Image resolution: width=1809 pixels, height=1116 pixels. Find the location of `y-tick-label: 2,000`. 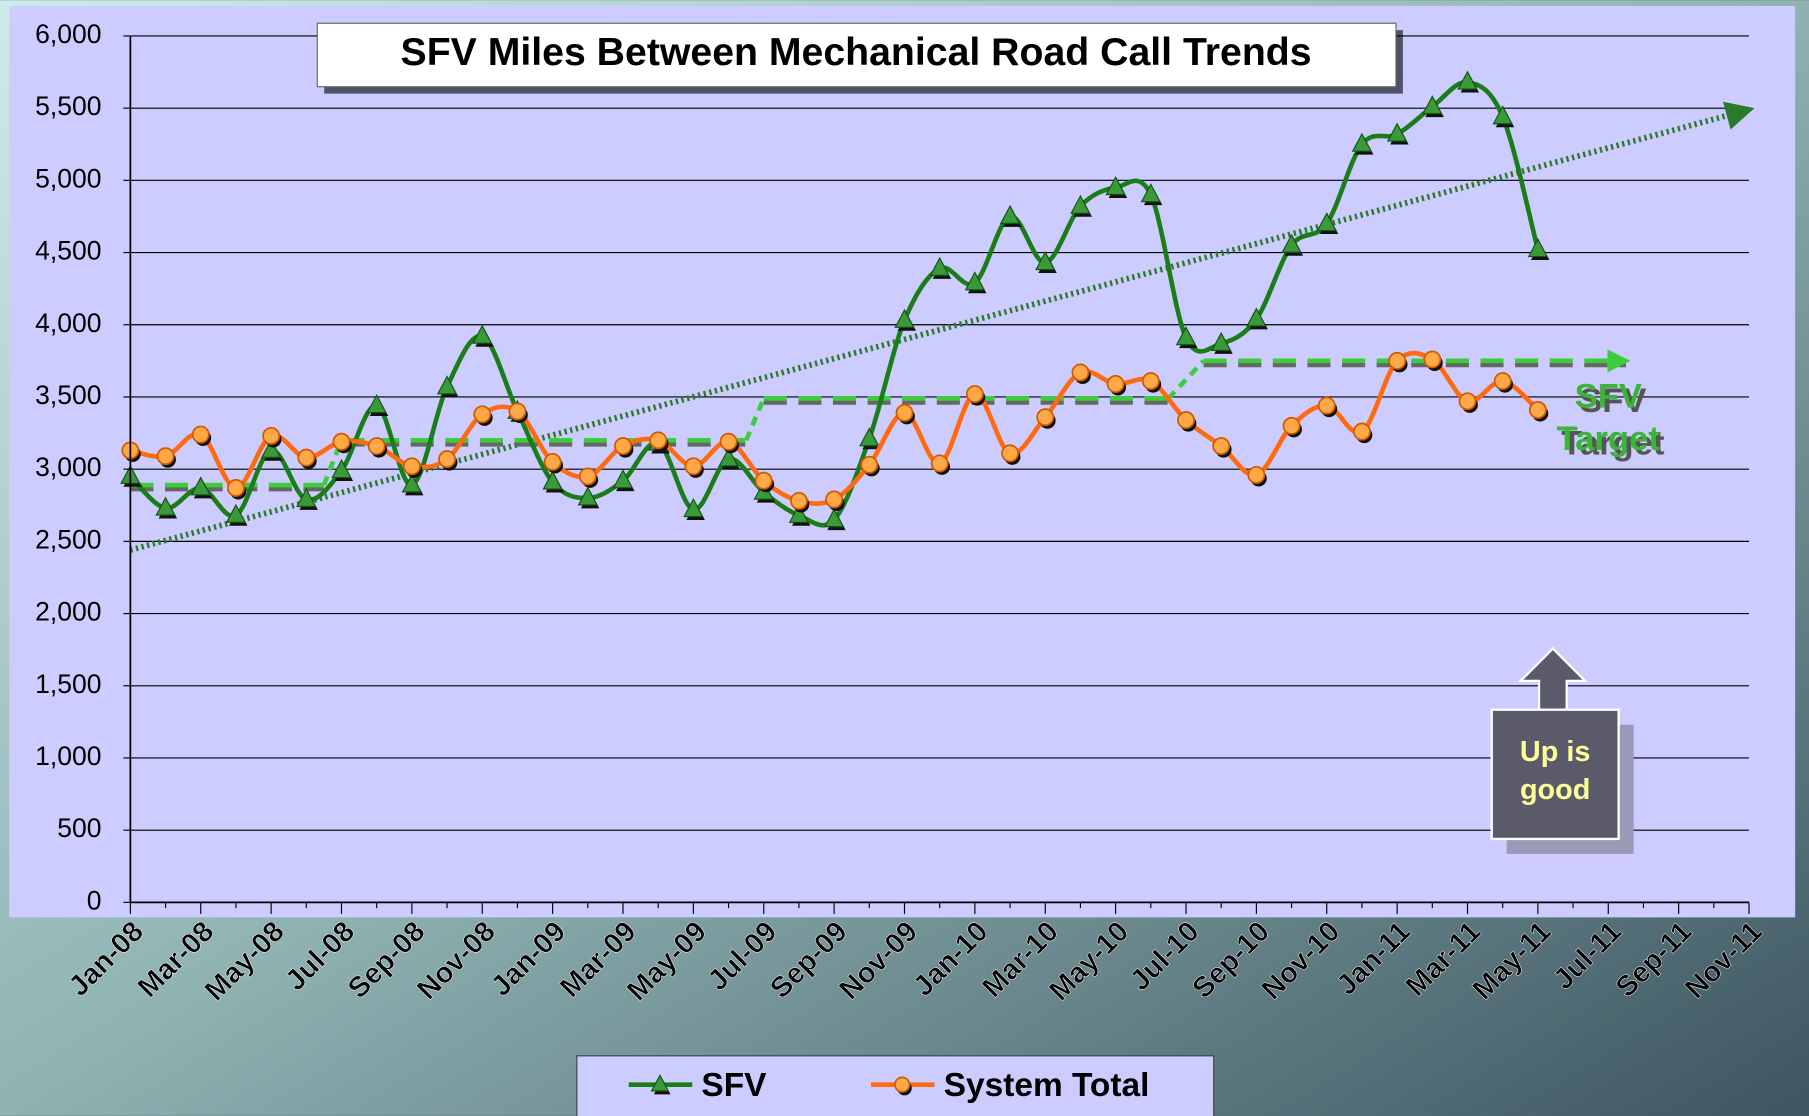

y-tick-label: 2,000 is located at coordinates (68, 612).